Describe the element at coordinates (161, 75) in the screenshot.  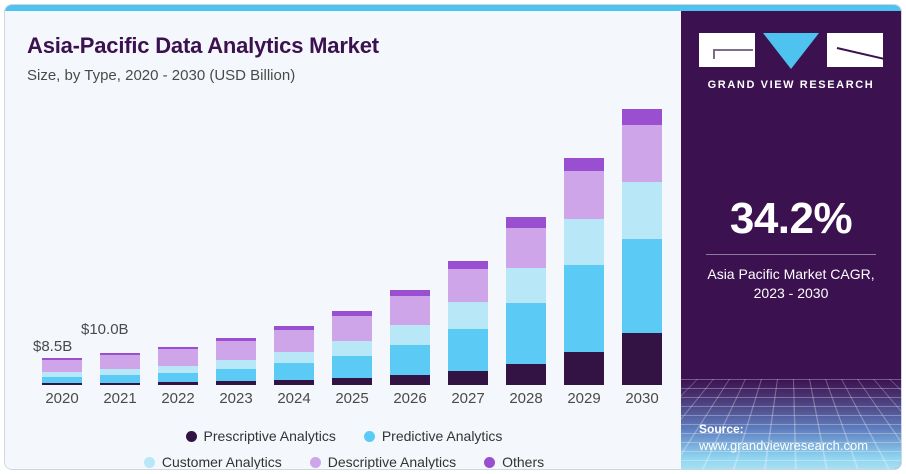
I see `chart-subtitle: Size, by Type, 2020 - 2030 (USD Billion)` at that location.